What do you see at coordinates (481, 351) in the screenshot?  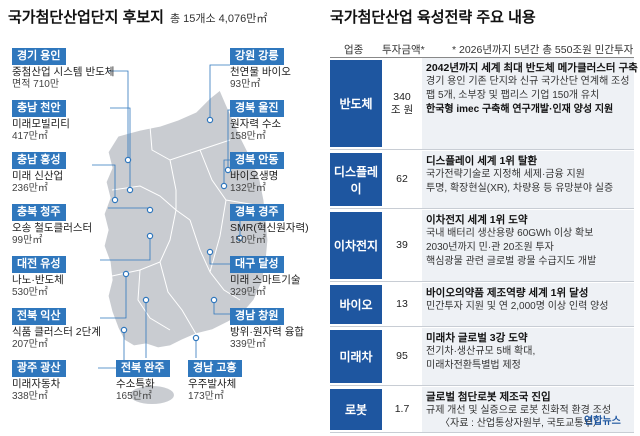 I see `strategy-line: 전기차·생산규모 5배 확대,` at bounding box center [481, 351].